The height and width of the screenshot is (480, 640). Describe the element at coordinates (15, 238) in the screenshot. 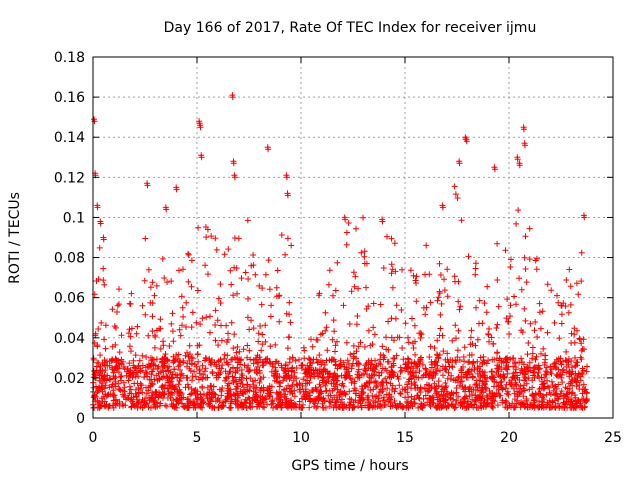

I see `y-axis-label: ROTI / TECUs` at that location.